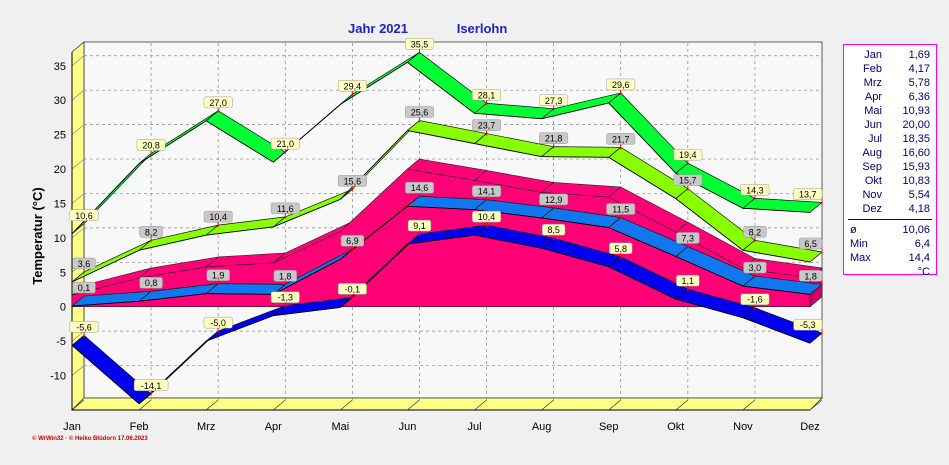 The height and width of the screenshot is (465, 949). I want to click on legend-row: Dez 4,18, so click(890, 209).